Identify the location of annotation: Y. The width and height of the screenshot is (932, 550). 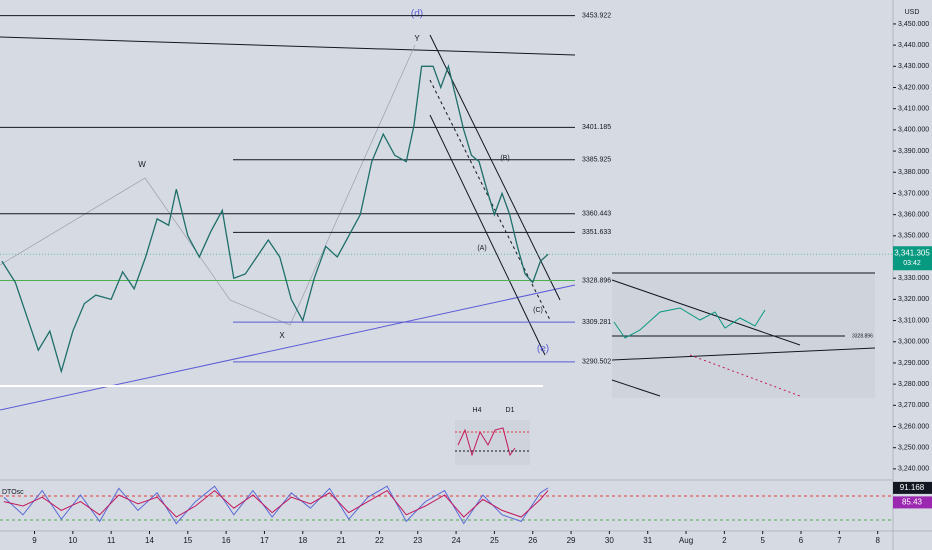
(417, 38).